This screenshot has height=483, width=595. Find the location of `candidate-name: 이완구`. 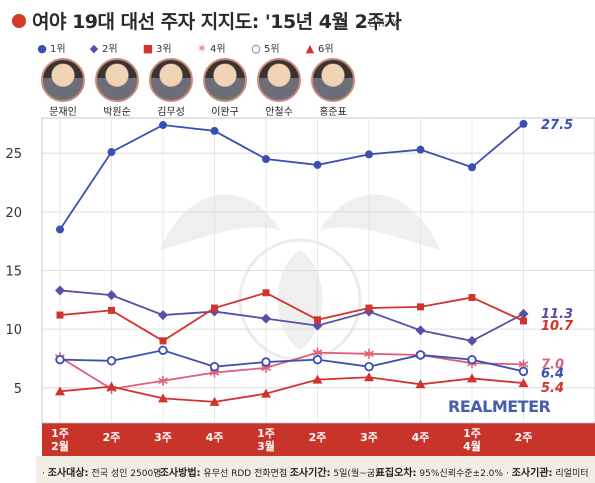

candidate-name: 이완구 is located at coordinates (225, 112).